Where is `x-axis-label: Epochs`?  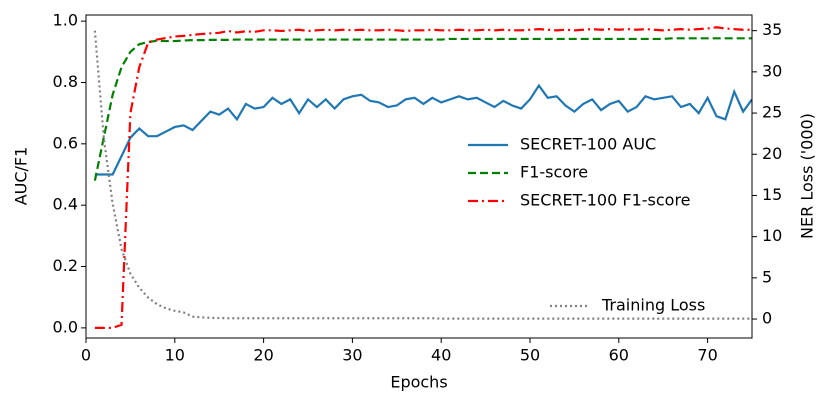
x-axis-label: Epochs is located at coordinates (418, 382).